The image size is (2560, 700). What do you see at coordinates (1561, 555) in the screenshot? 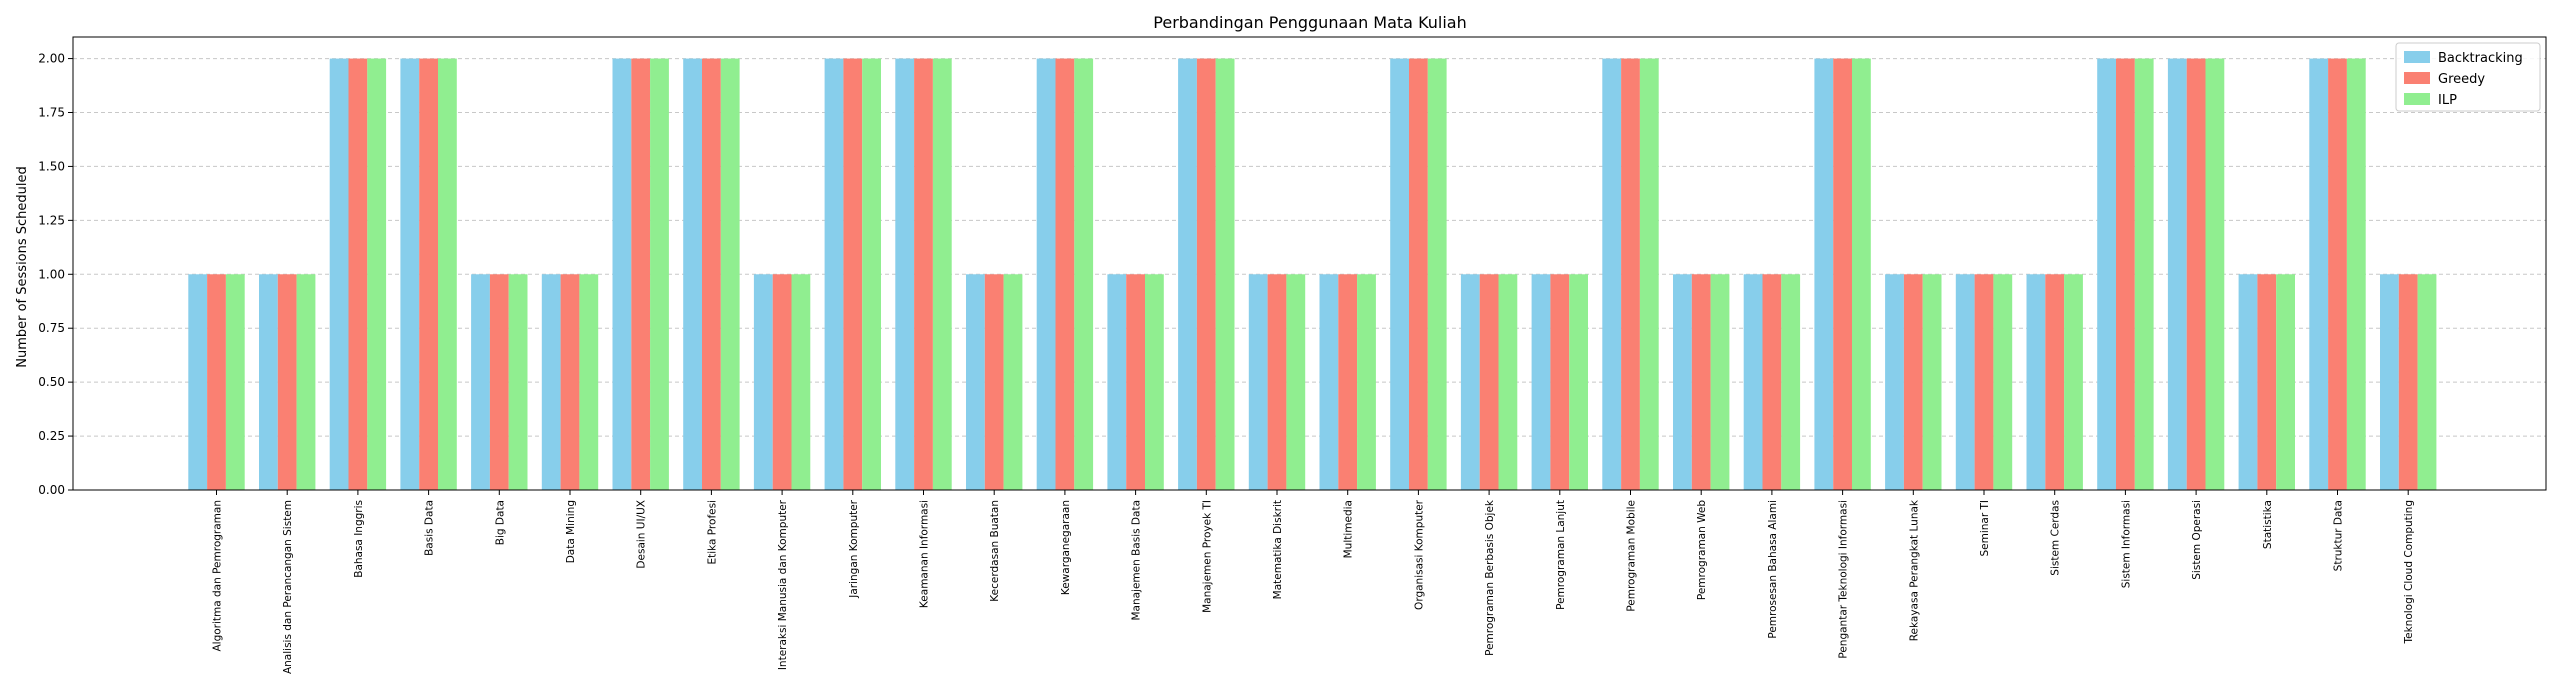
I see `x-tick-label: Pemrograman Lanjut` at bounding box center [1561, 555].